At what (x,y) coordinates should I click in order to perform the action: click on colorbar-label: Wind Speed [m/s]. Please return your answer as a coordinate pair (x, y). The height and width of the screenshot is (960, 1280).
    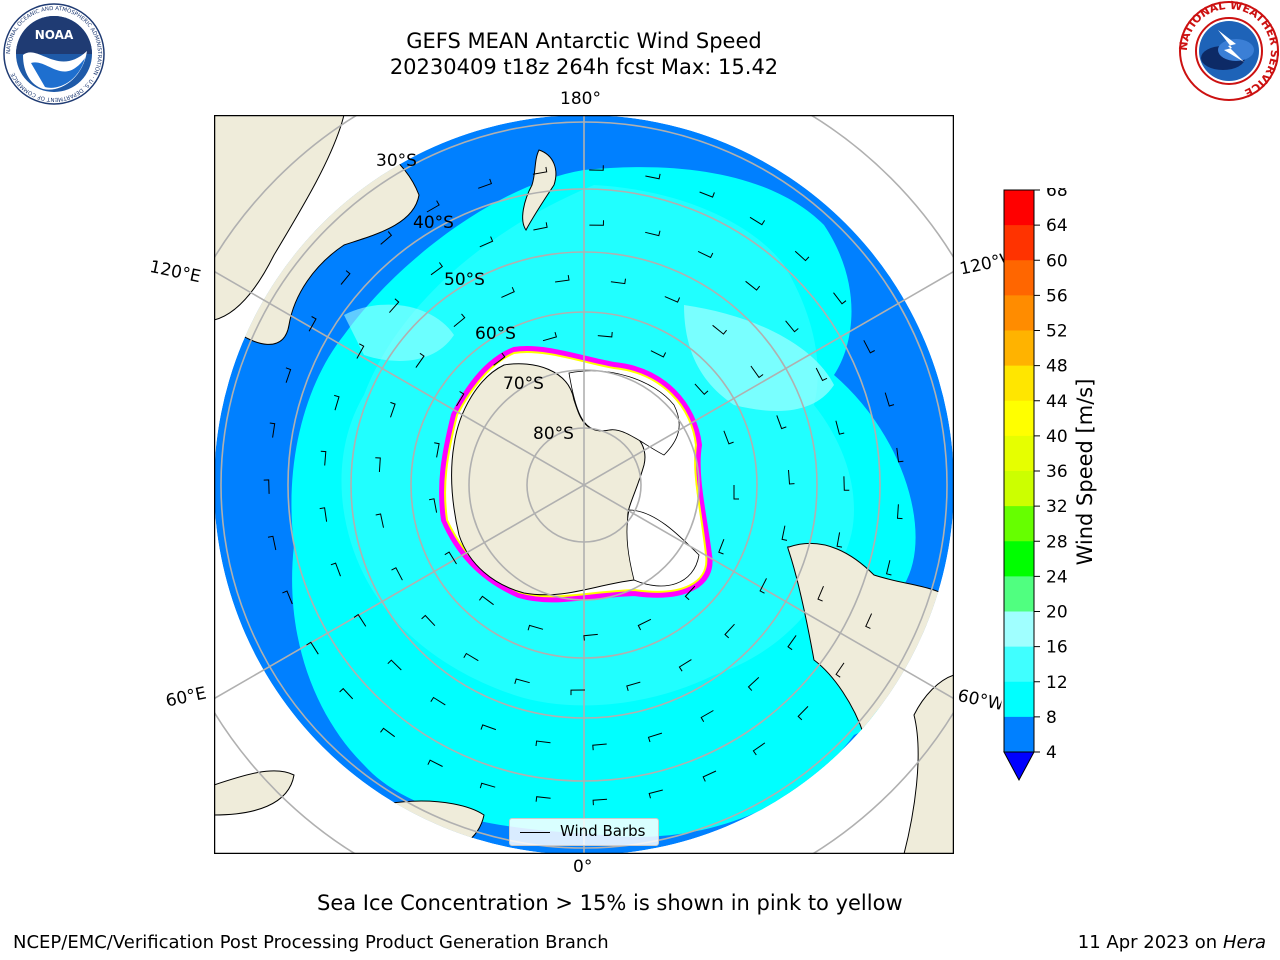
    Looking at the image, I should click on (1085, 472).